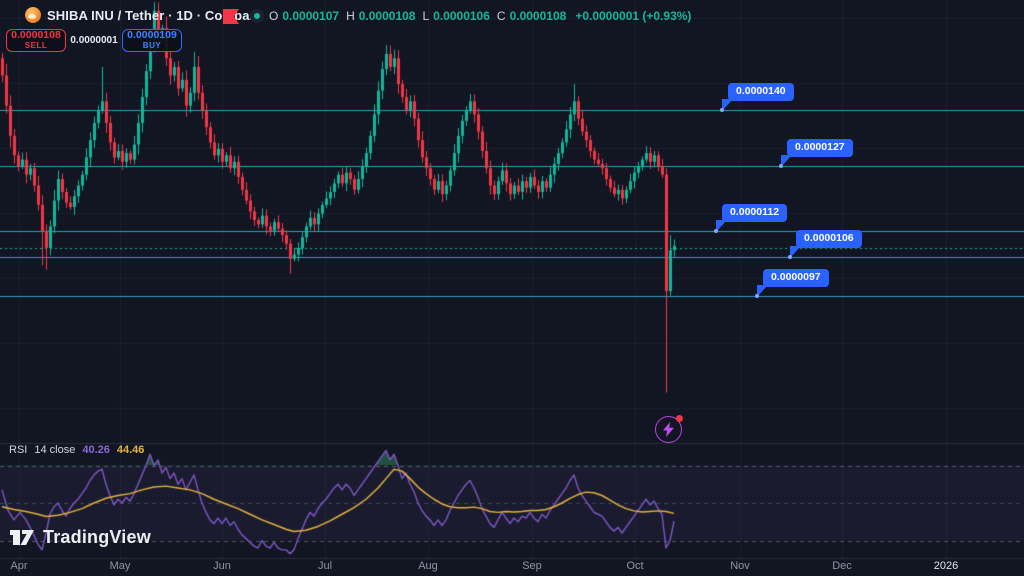 The height and width of the screenshot is (576, 1024). What do you see at coordinates (55, 450) in the screenshot?
I see `rsi-params: 14 close` at bounding box center [55, 450].